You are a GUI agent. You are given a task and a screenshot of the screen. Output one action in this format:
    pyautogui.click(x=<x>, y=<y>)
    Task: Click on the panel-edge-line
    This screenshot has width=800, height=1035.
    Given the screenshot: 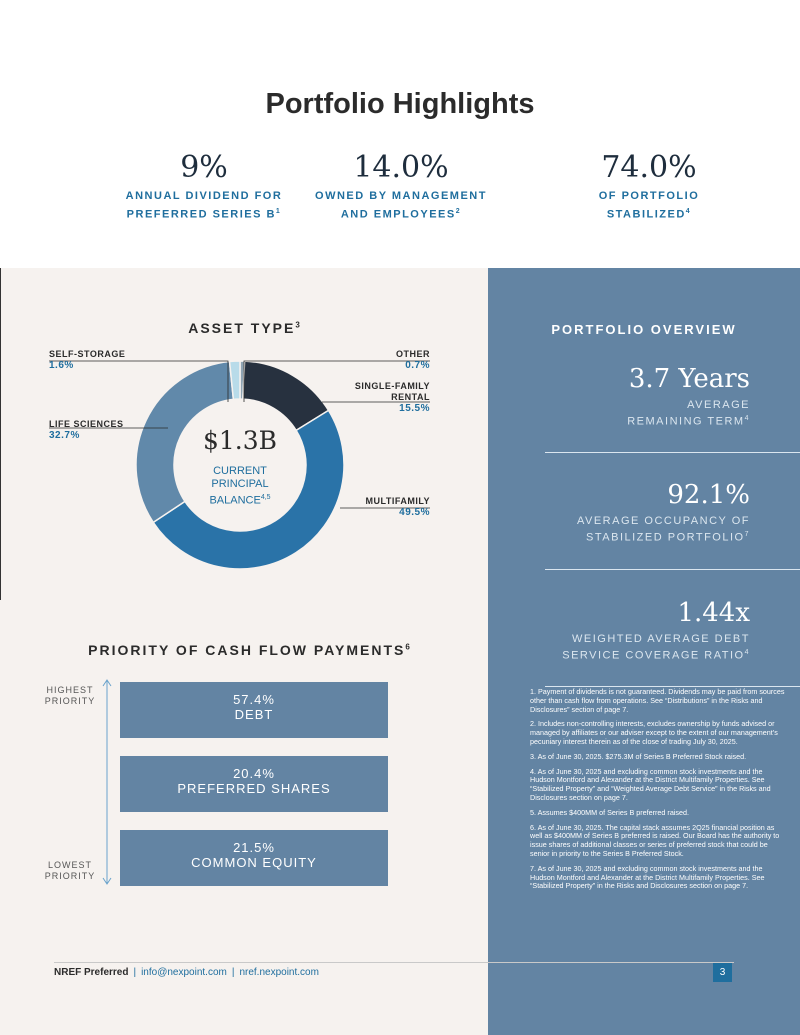 What is the action you would take?
    pyautogui.click(x=0, y=434)
    